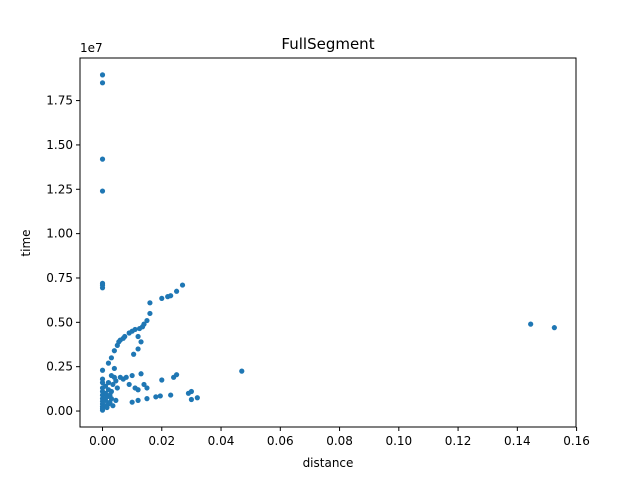 The height and width of the screenshot is (480, 640). What do you see at coordinates (458, 441) in the screenshot?
I see `x-tick-label: 0.12` at bounding box center [458, 441].